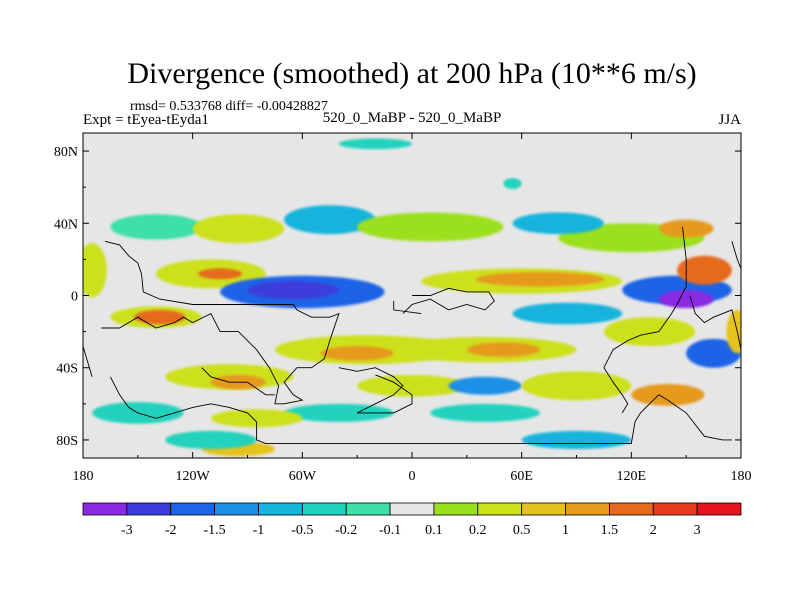 This screenshot has height=600, width=800. Describe the element at coordinates (303, 476) in the screenshot. I see `x-tick-label: 60W` at that location.